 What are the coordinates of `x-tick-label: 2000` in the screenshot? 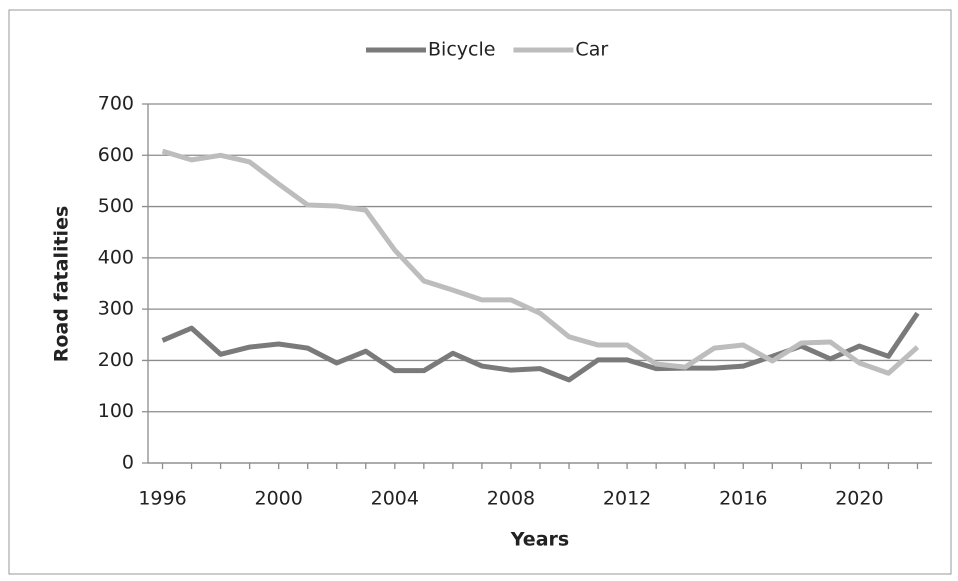 It's located at (278, 499).